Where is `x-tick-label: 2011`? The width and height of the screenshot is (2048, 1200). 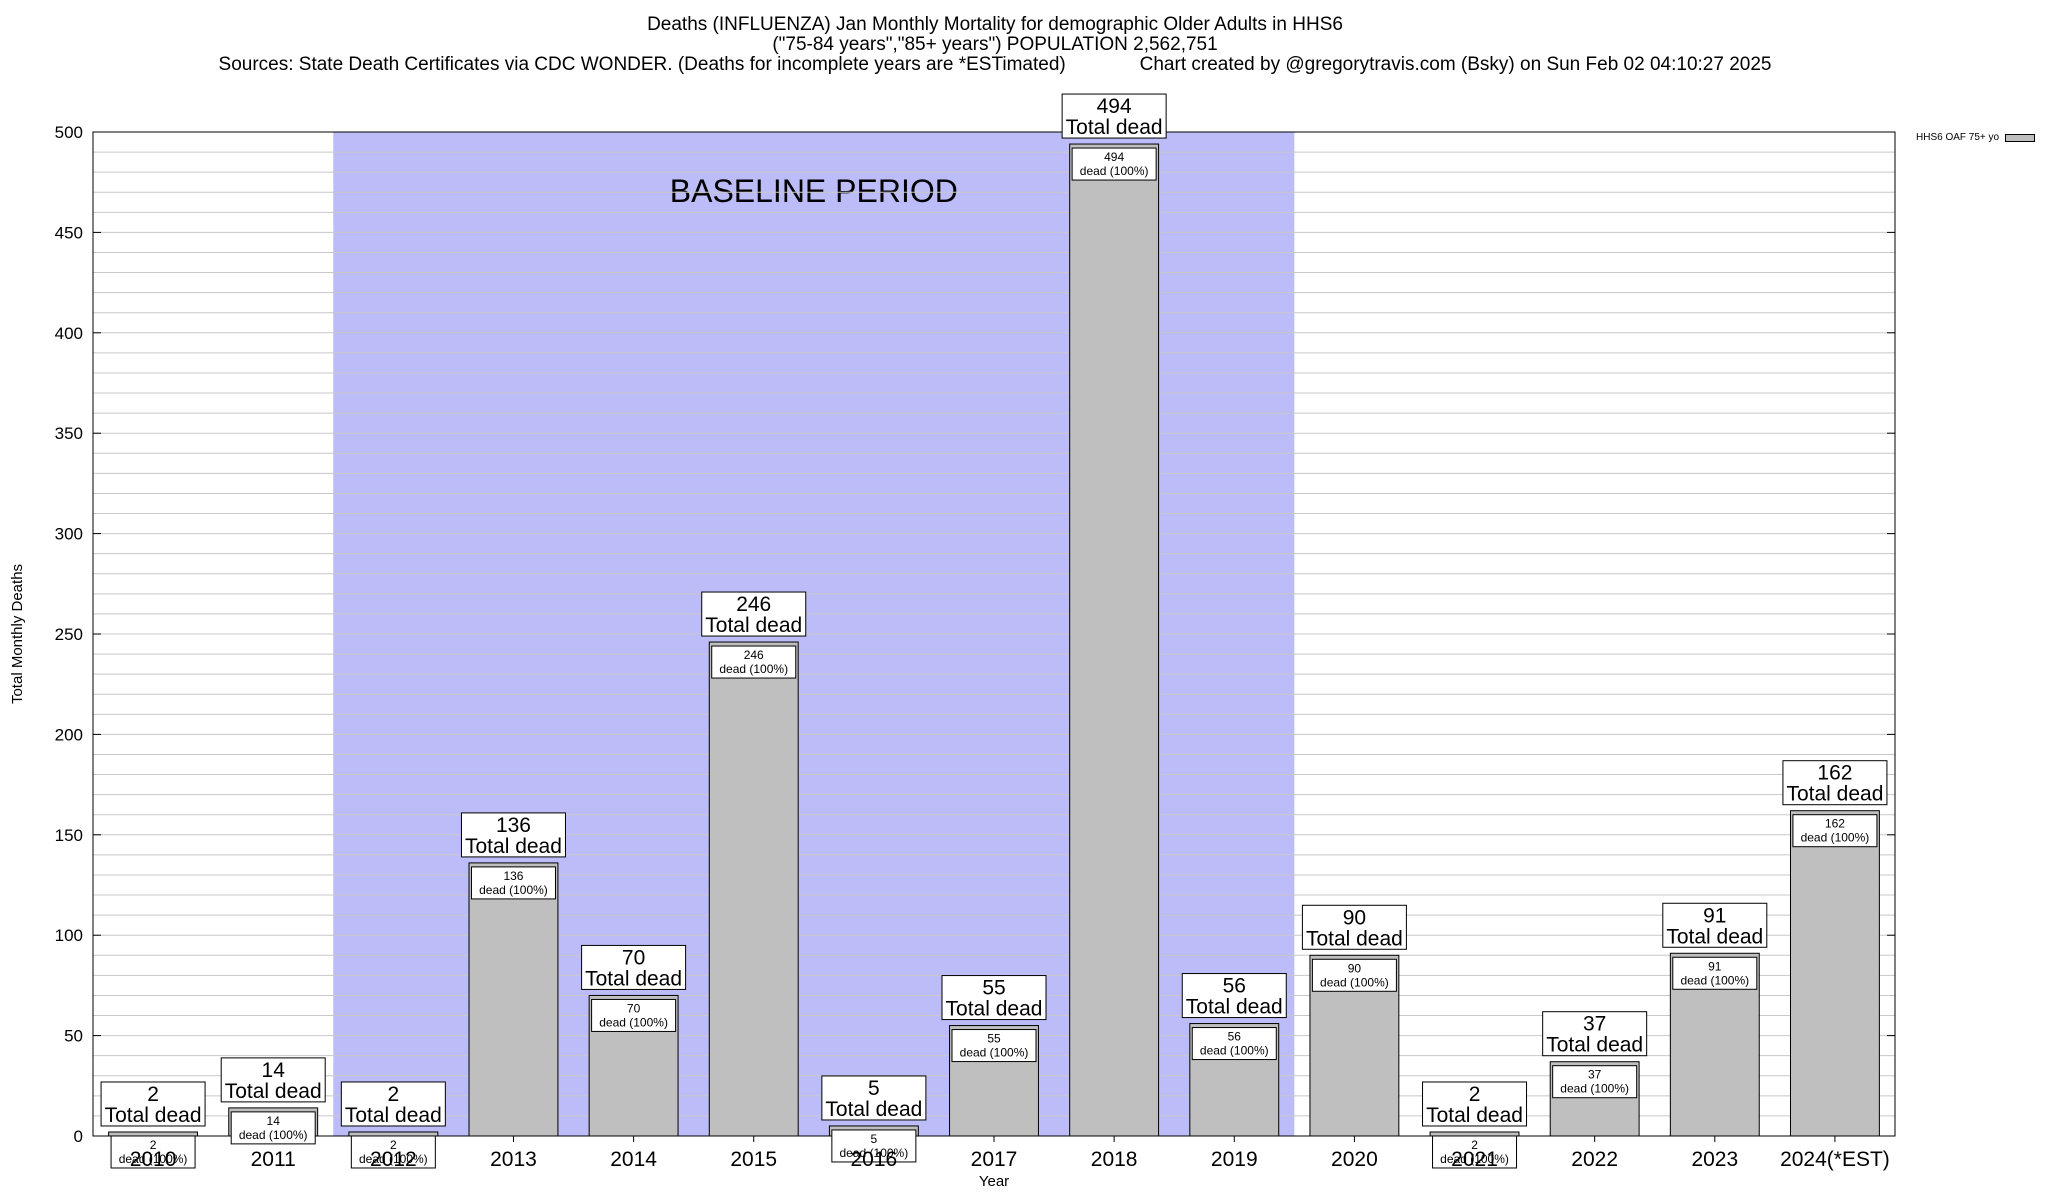 x-tick-label: 2011 is located at coordinates (273, 1159).